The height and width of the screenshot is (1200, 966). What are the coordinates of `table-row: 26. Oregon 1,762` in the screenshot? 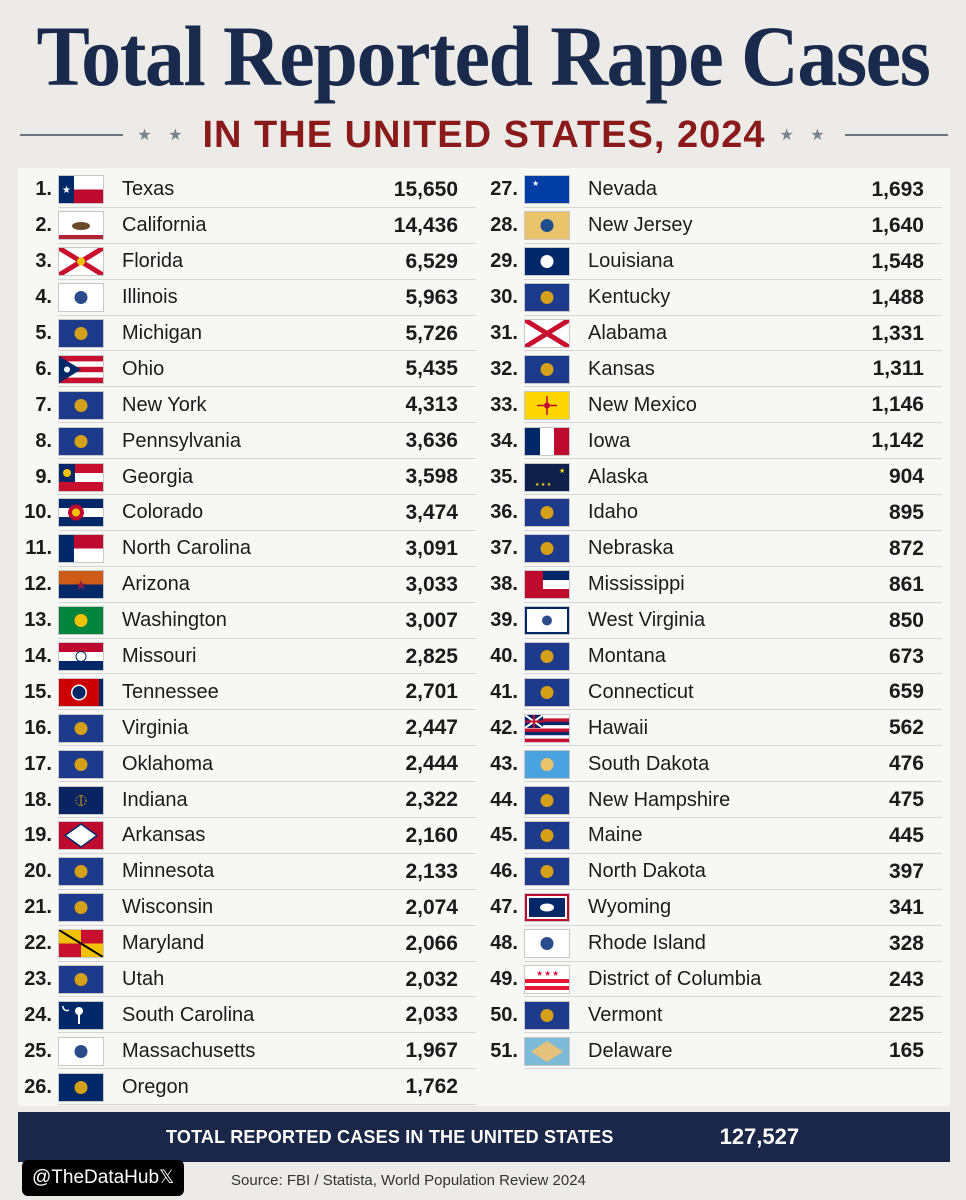 It's located at (251, 1087).